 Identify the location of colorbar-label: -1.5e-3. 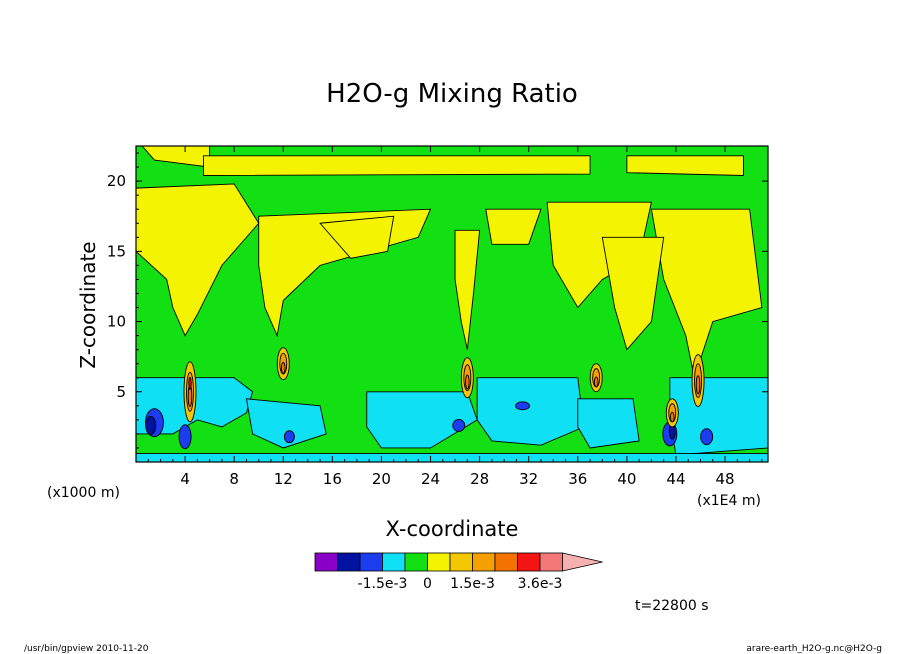
(383, 584).